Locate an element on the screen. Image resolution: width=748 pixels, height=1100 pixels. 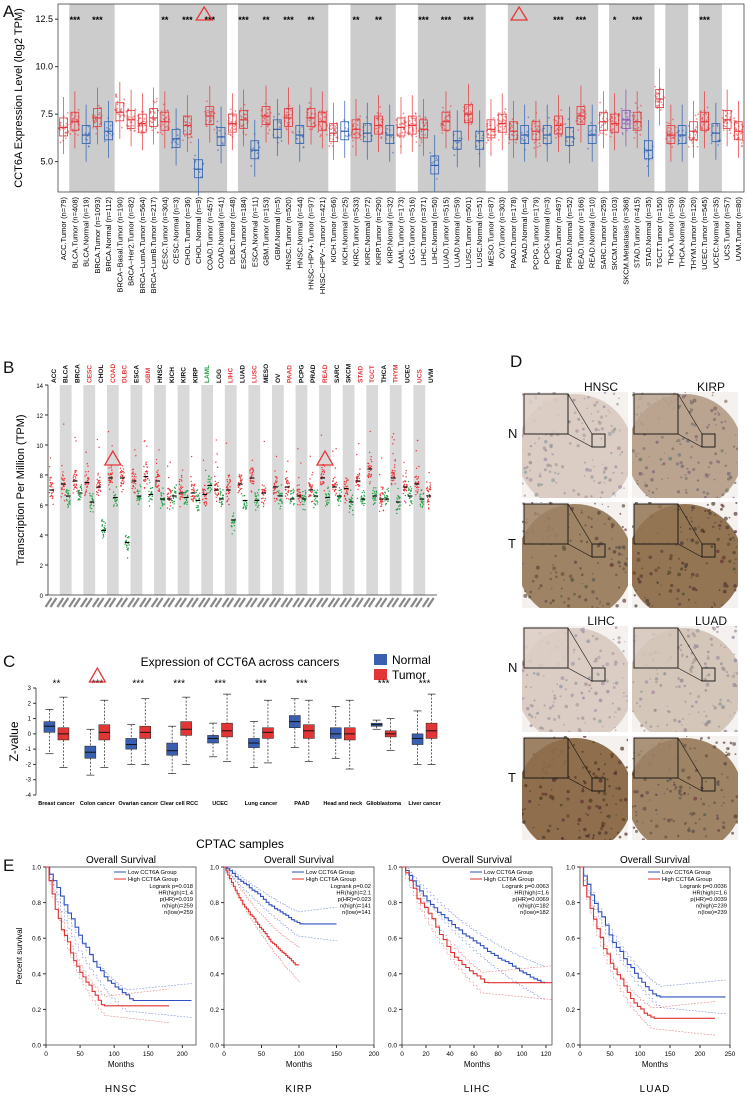
x-tick-label: 40 is located at coordinates (450, 1054).